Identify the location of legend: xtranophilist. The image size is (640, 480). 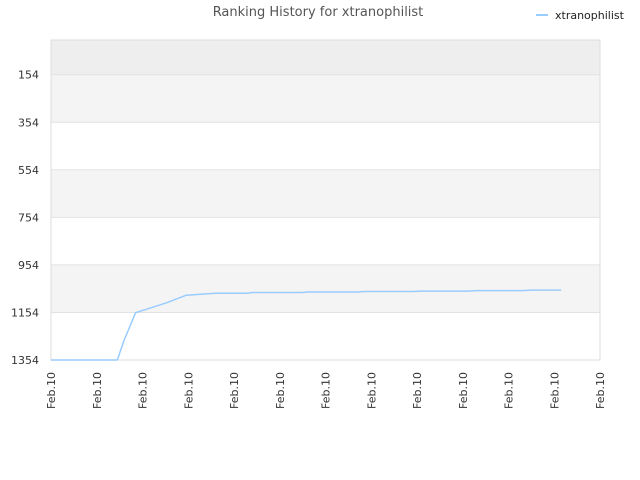
(580, 15).